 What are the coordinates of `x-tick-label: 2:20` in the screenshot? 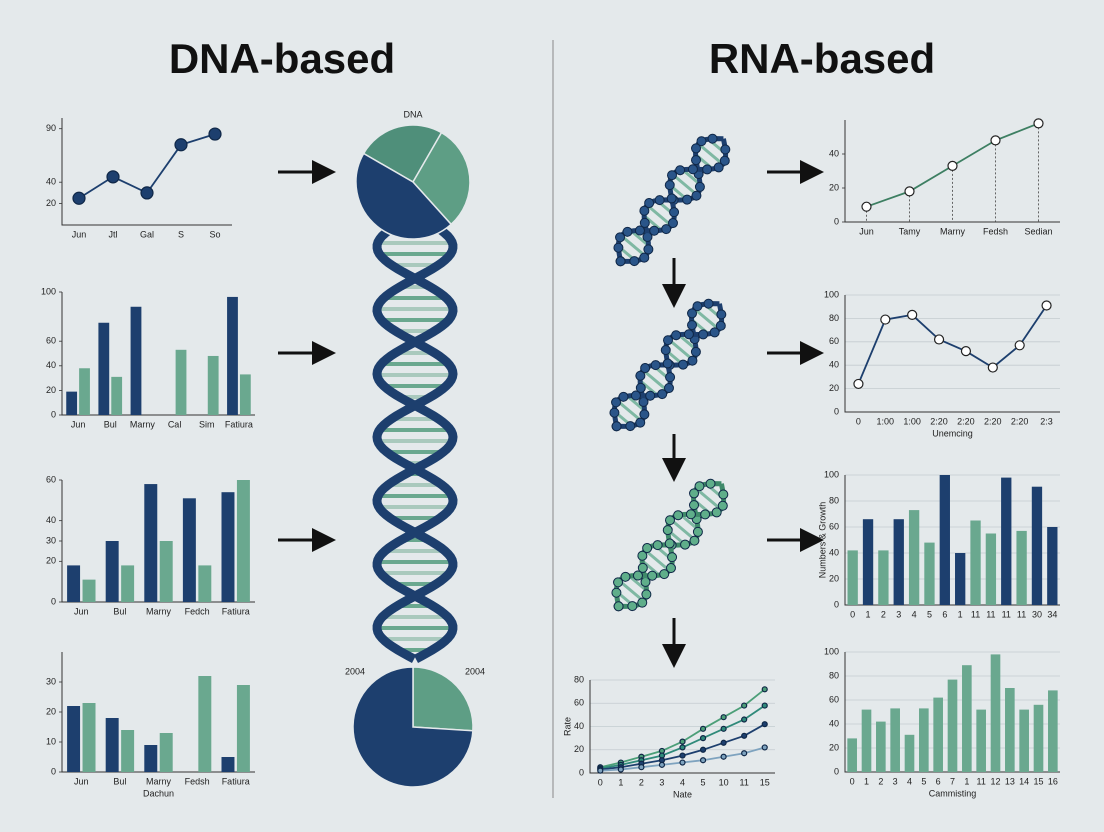 It's located at (1020, 421).